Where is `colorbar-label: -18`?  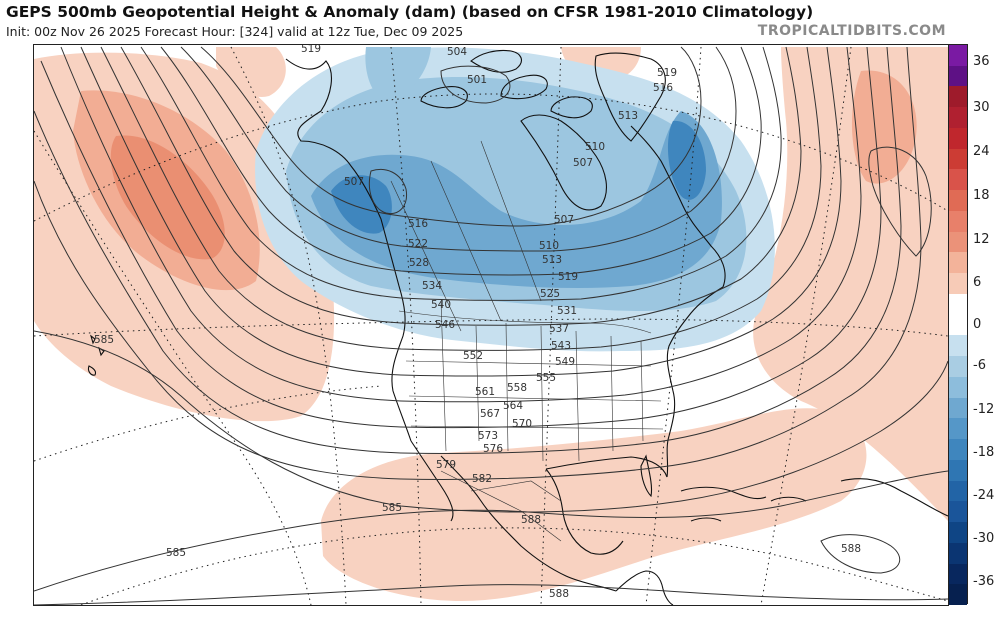
colorbar-label: -18 is located at coordinates (984, 452).